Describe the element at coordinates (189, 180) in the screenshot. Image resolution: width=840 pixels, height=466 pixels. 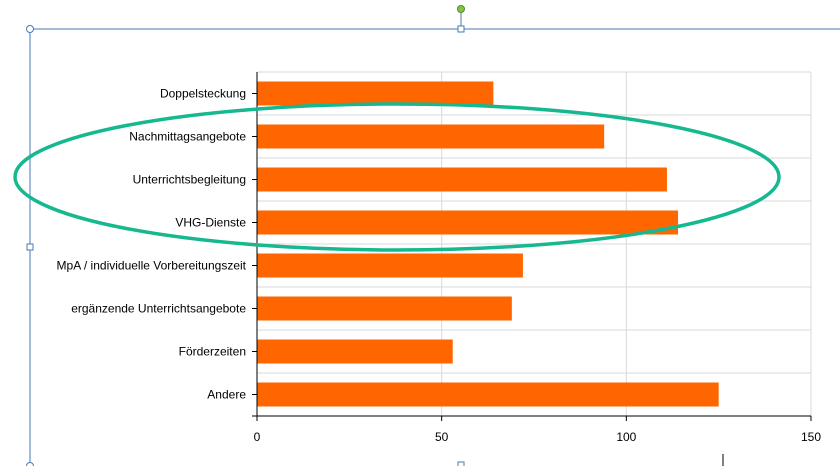
I see `category-label: Unterrichtsbegleitung` at that location.